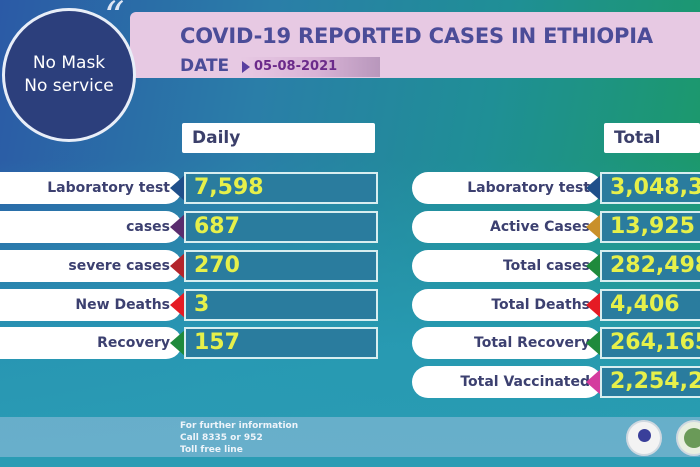 This screenshot has height=467, width=700. Describe the element at coordinates (281, 305) in the screenshot. I see `daily-row-value: 3` at that location.